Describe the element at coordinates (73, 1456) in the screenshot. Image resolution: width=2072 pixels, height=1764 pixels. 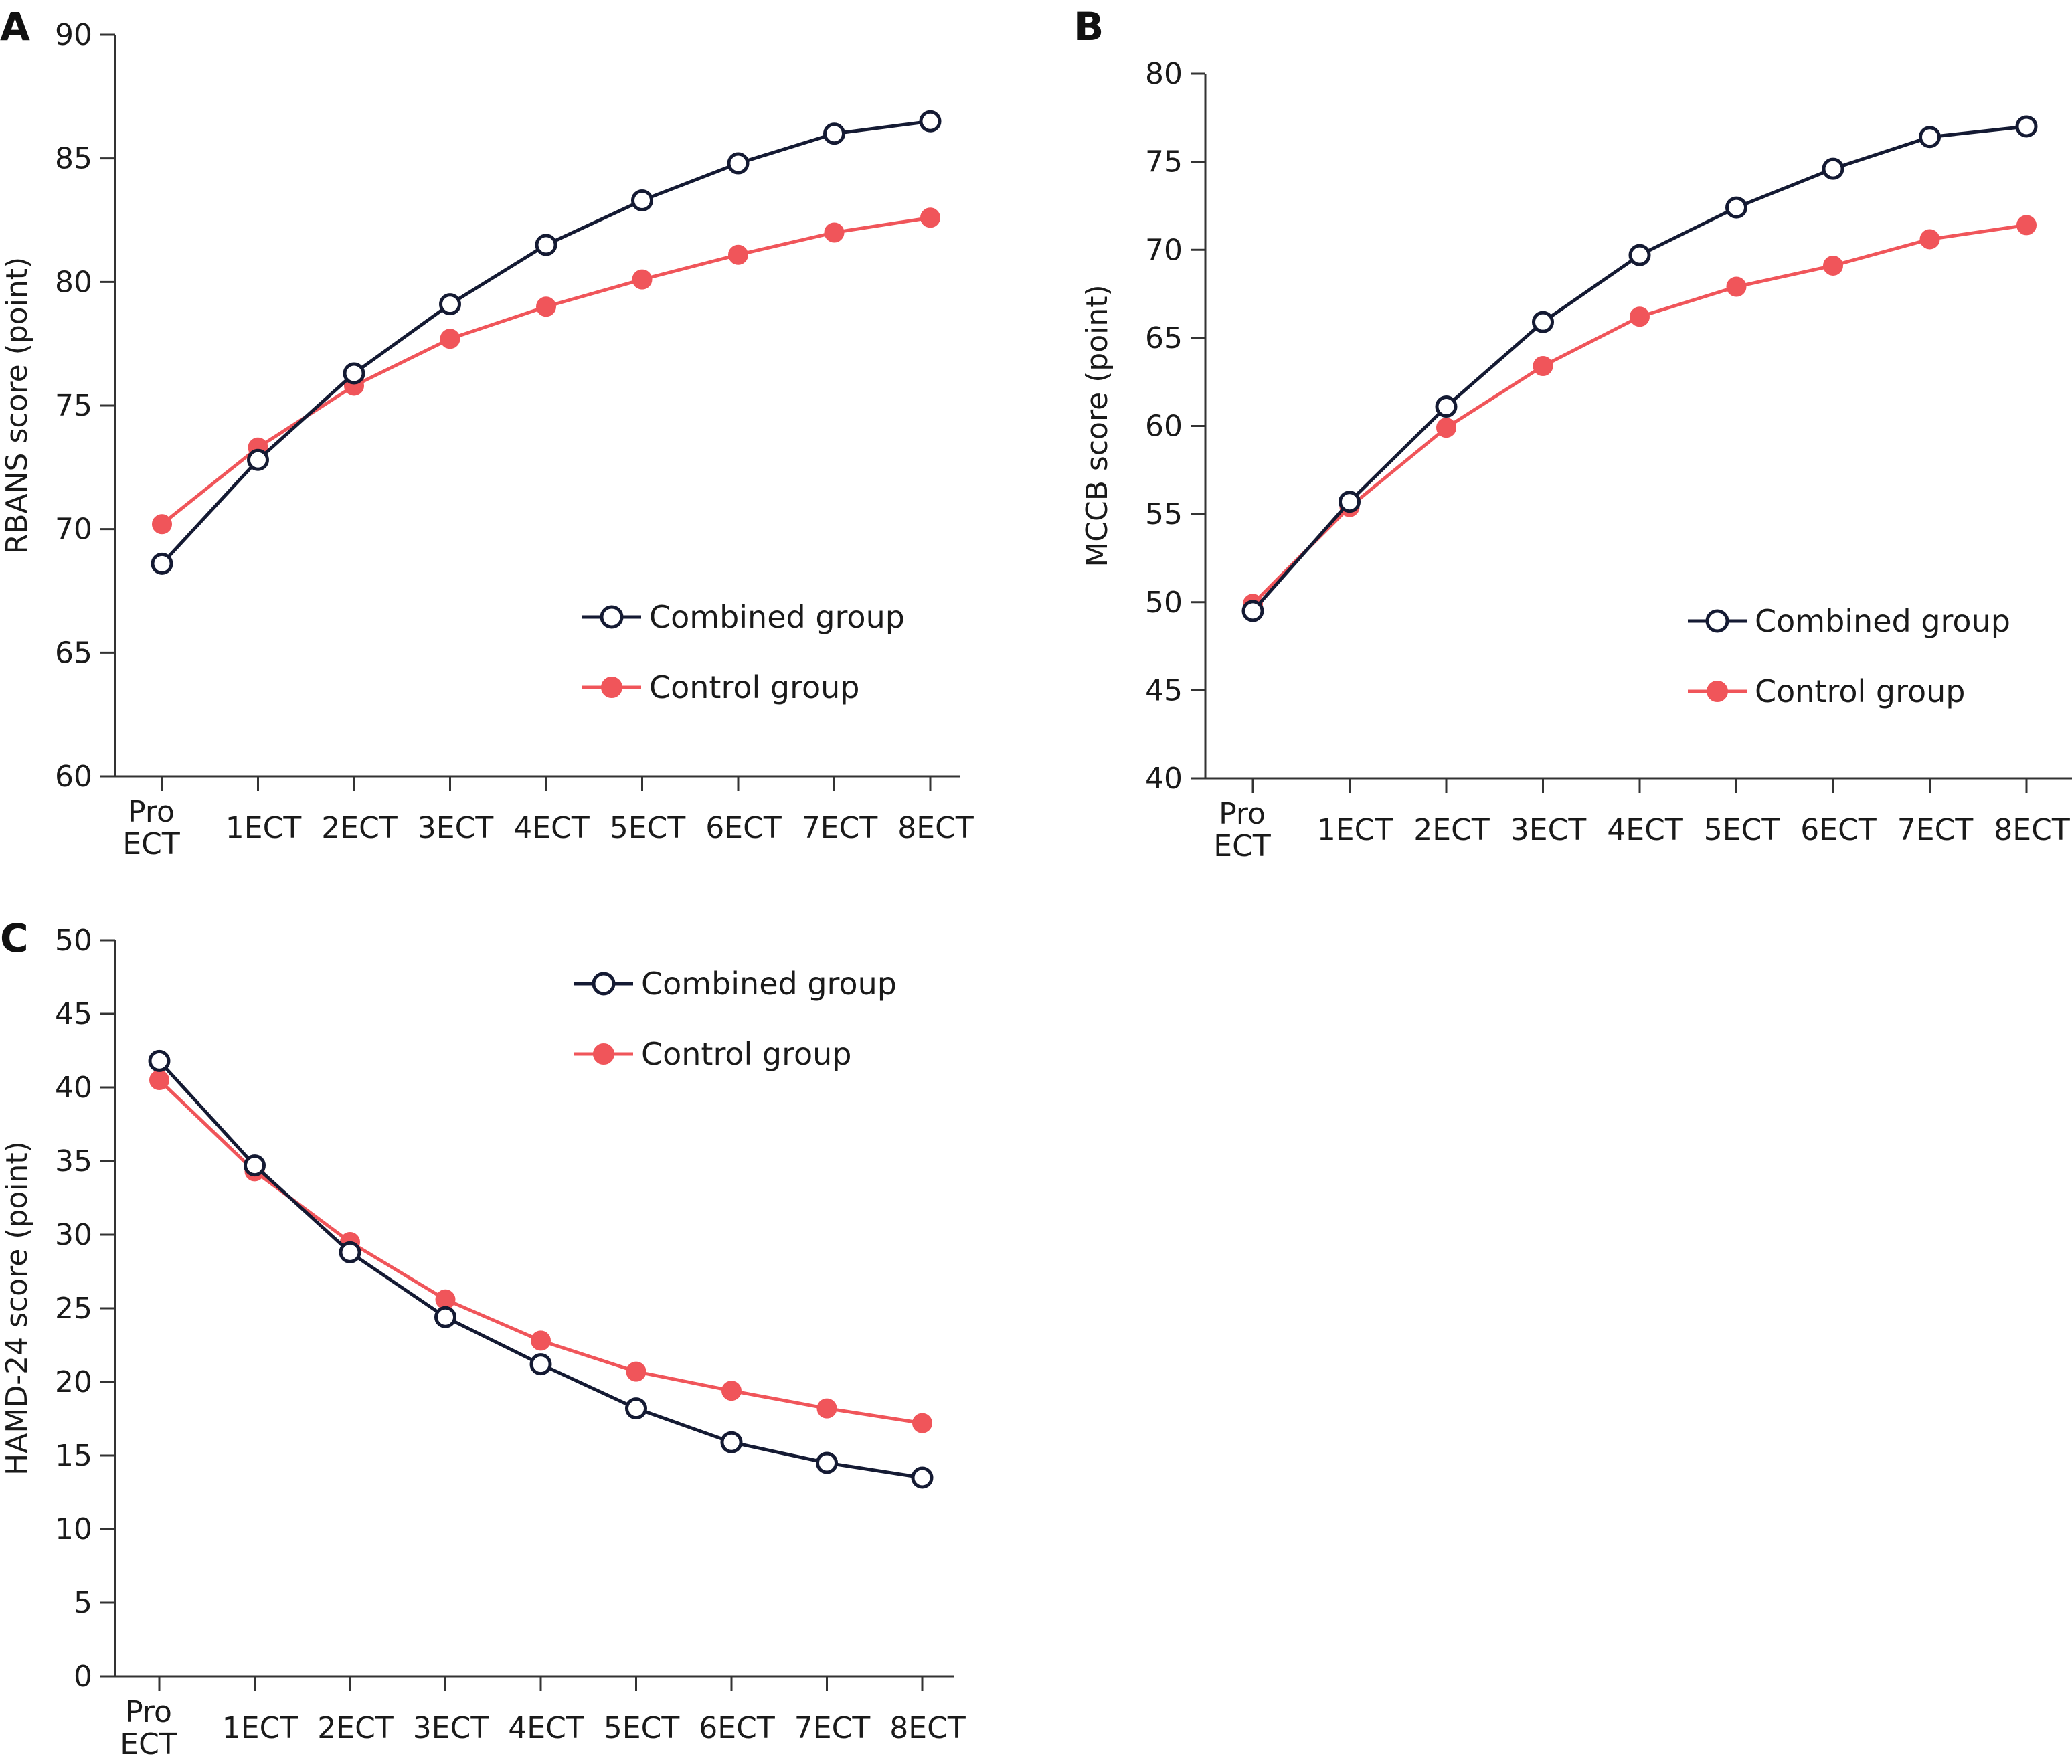
I see `y-tick-label: 15` at that location.